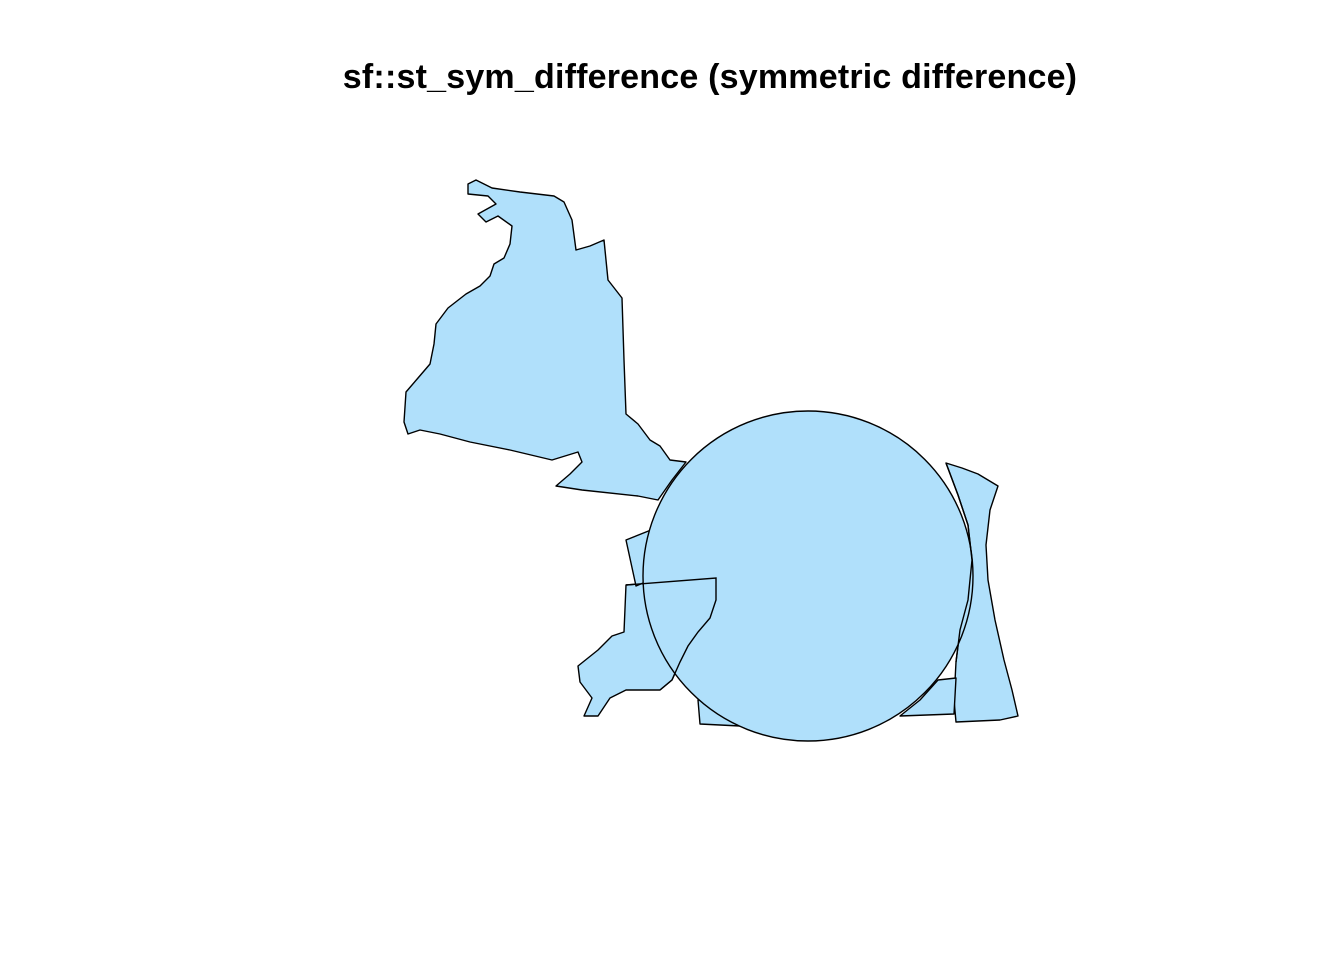 Image resolution: width=1344 pixels, height=960 pixels. What do you see at coordinates (671, 634) in the screenshot?
I see `boundary-line` at bounding box center [671, 634].